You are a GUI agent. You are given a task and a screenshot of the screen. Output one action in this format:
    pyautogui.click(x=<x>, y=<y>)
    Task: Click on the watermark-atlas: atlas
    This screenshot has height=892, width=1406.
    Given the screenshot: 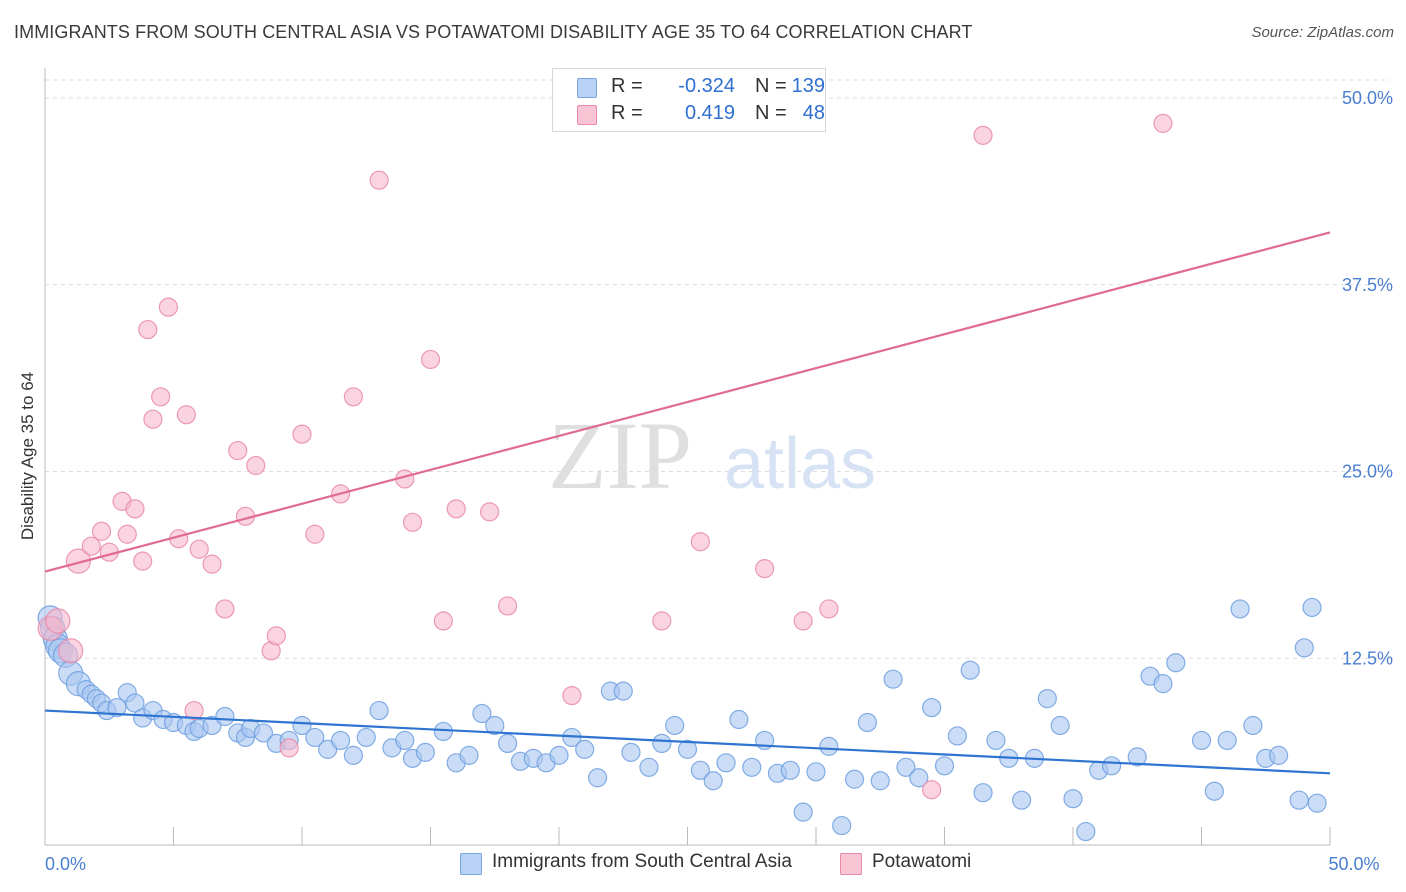 What is the action you would take?
    pyautogui.click(x=800, y=464)
    